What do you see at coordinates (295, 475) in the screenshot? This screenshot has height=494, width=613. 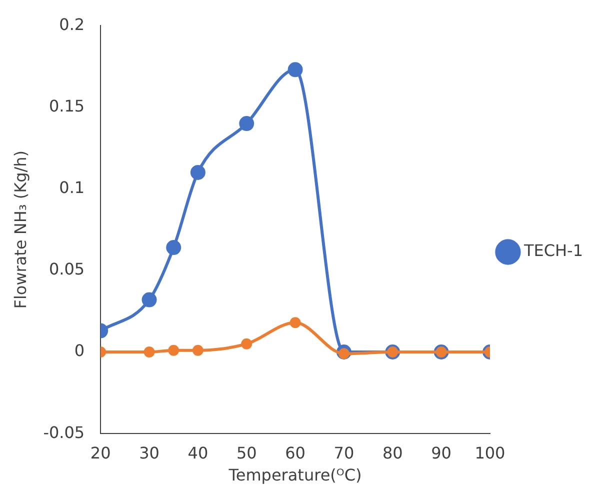 I see `x-axis-title: Temperature(ᴼC)` at bounding box center [295, 475].